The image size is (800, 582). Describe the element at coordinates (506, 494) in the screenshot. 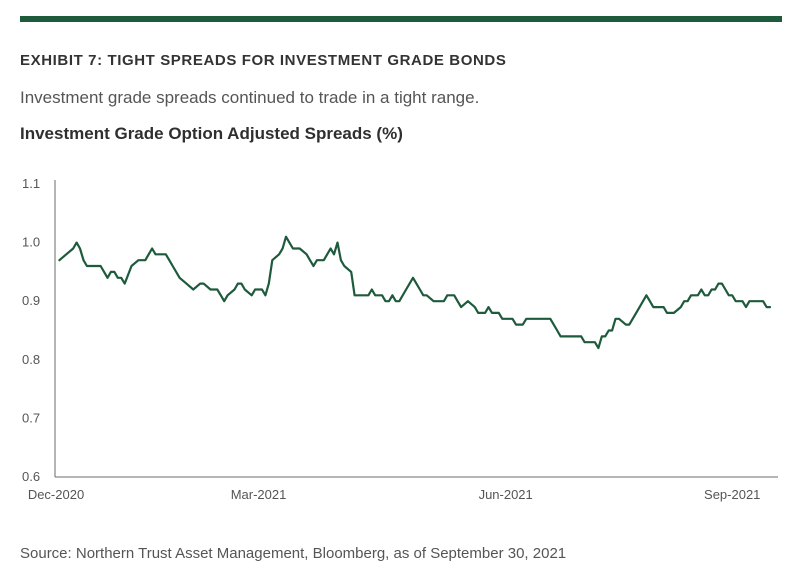

I see `x-tick-label: Jun-2021` at that location.